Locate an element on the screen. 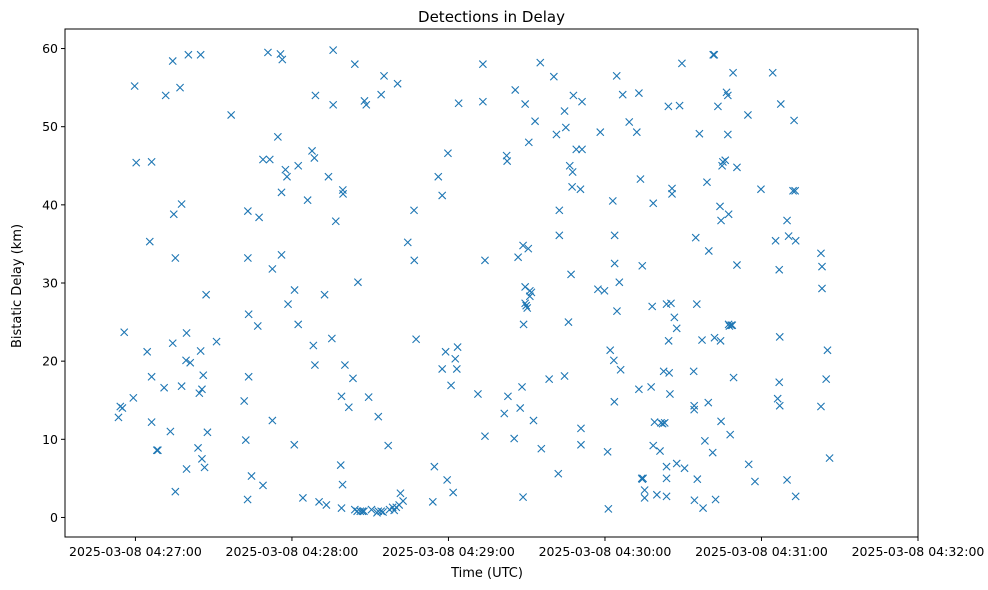  x-tick-label: 2025-03-08 04:27:00 is located at coordinates (135, 551).